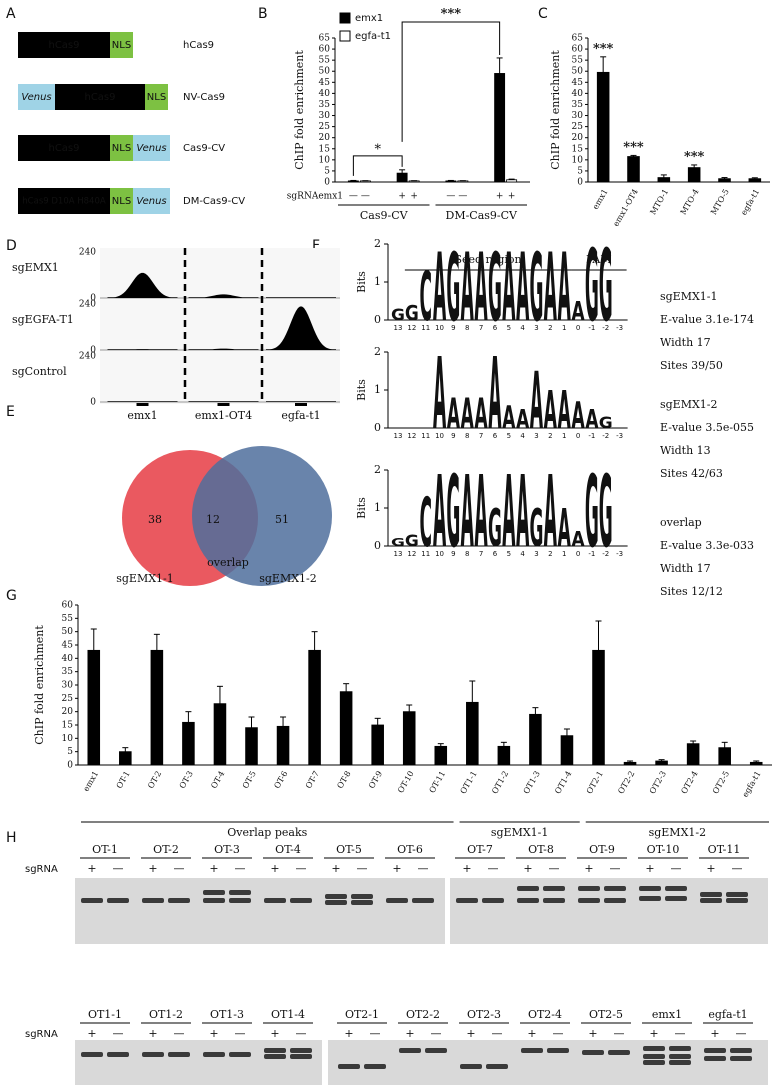  What do you see at coordinates (626, 783) in the screenshot?
I see `x-tick-label: OT2-2` at bounding box center [626, 783].